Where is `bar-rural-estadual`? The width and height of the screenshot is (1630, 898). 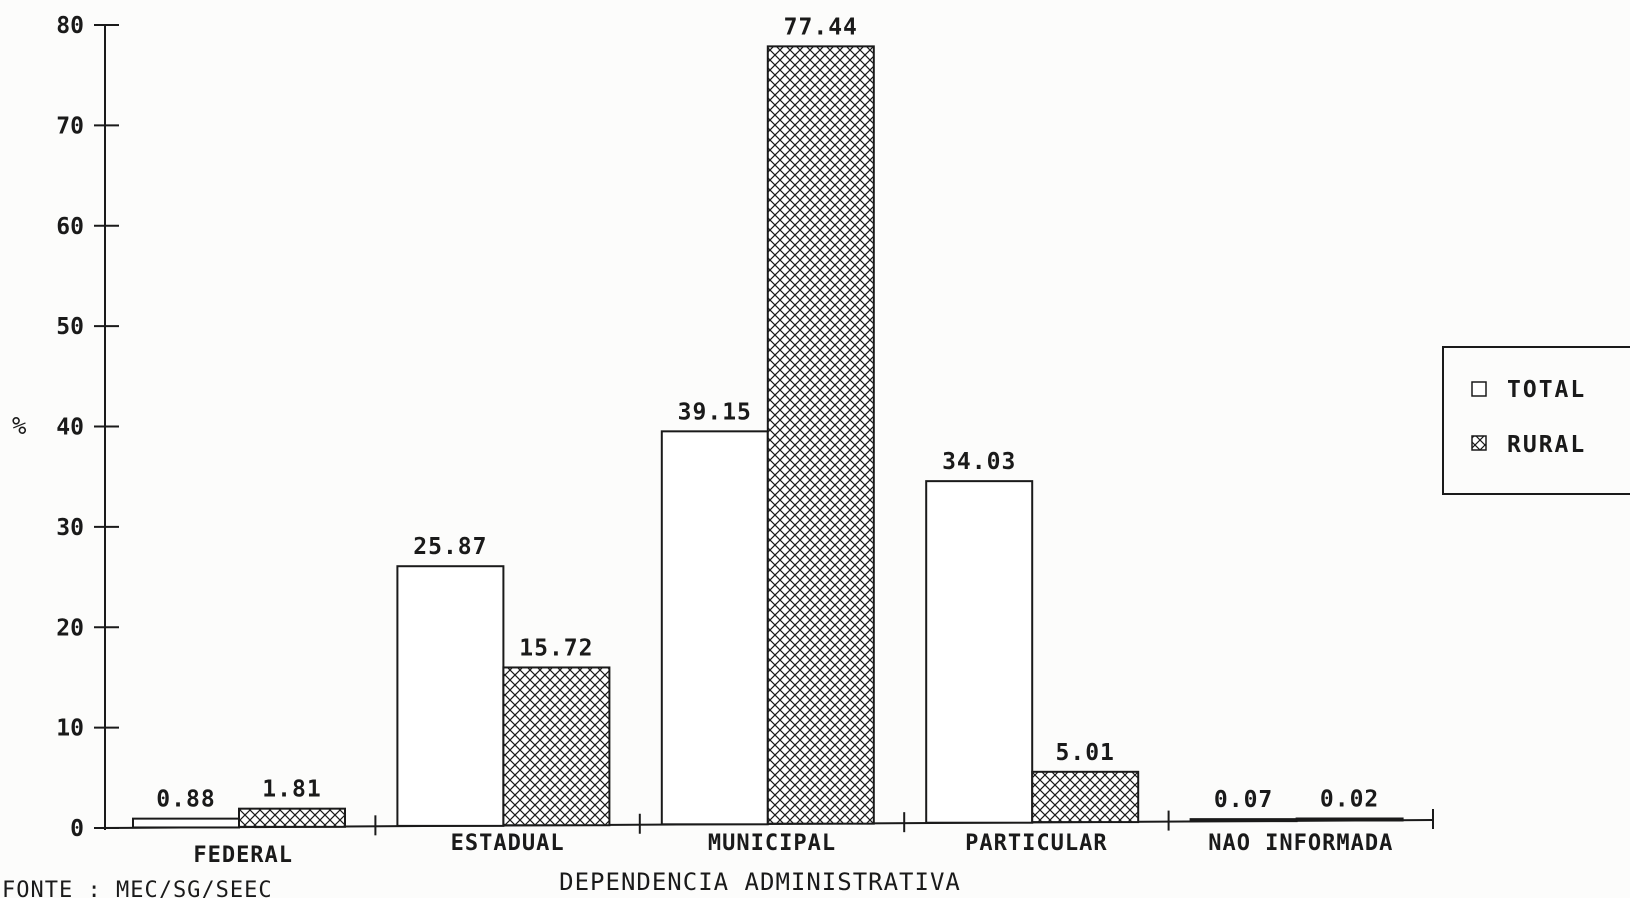
bar-rural-estadual is located at coordinates (556, 746).